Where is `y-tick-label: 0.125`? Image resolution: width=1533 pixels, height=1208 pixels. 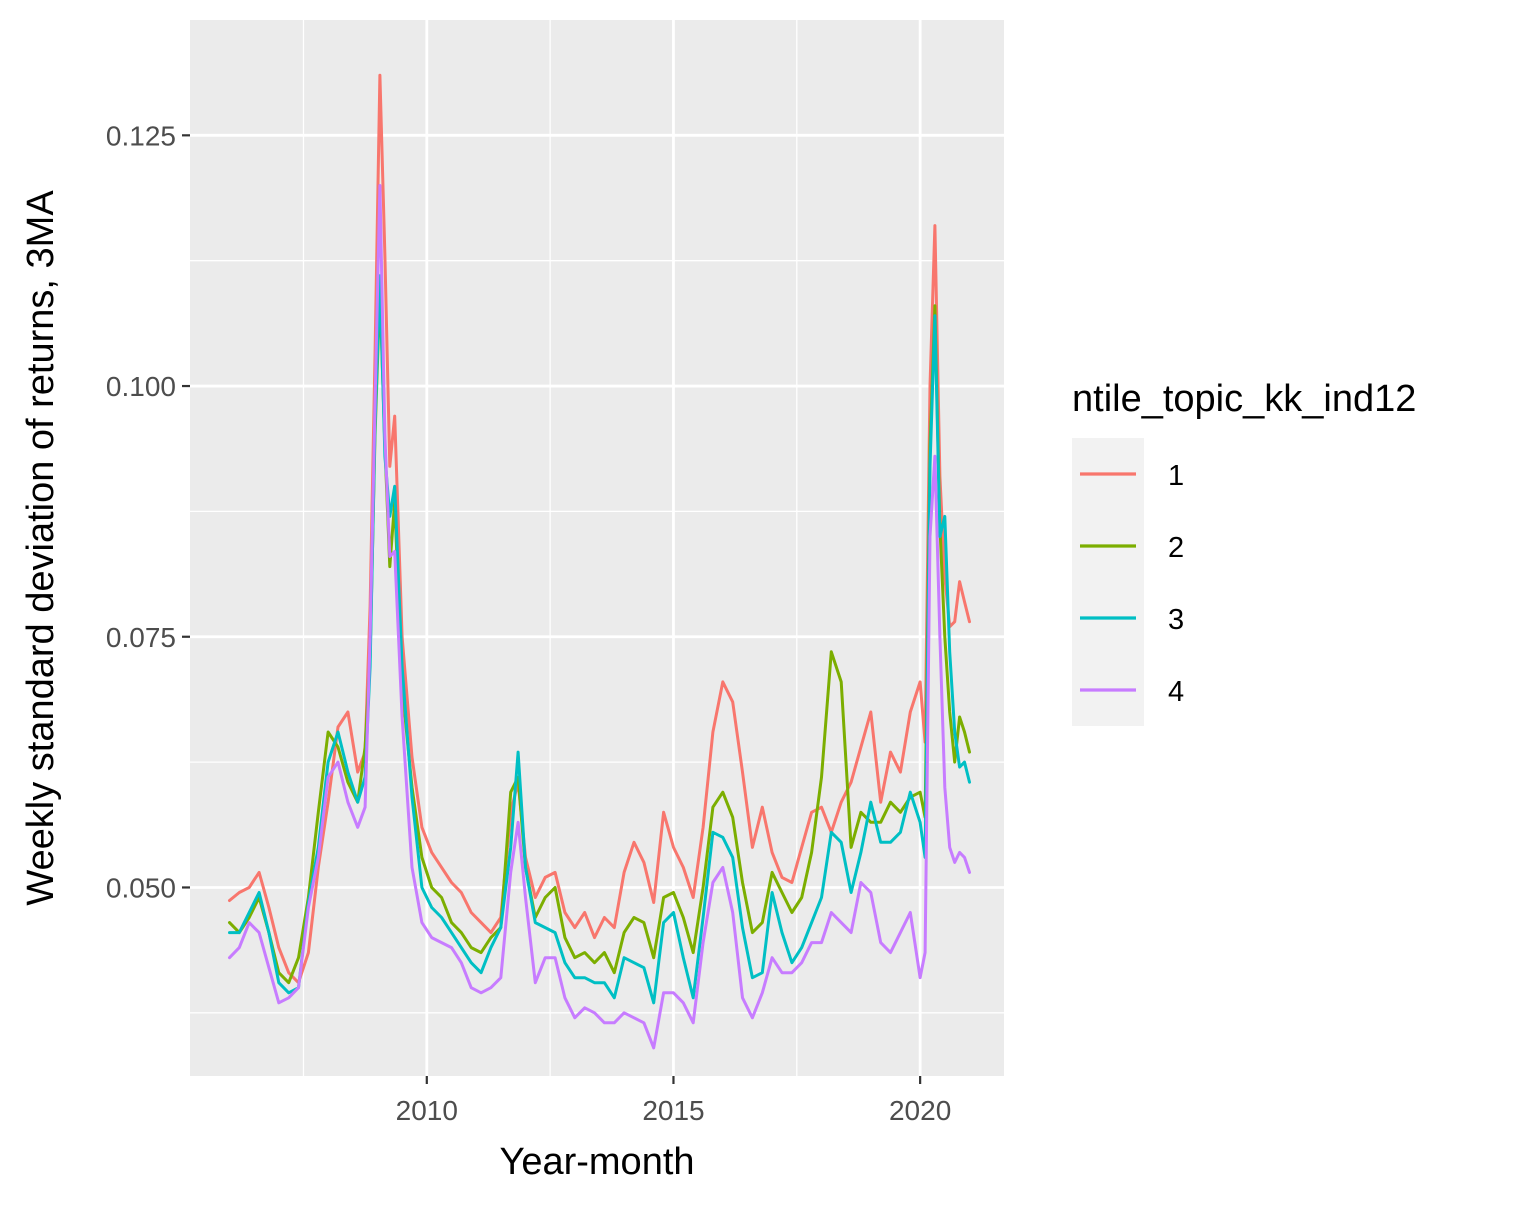 y-tick-label: 0.125 is located at coordinates (141, 135).